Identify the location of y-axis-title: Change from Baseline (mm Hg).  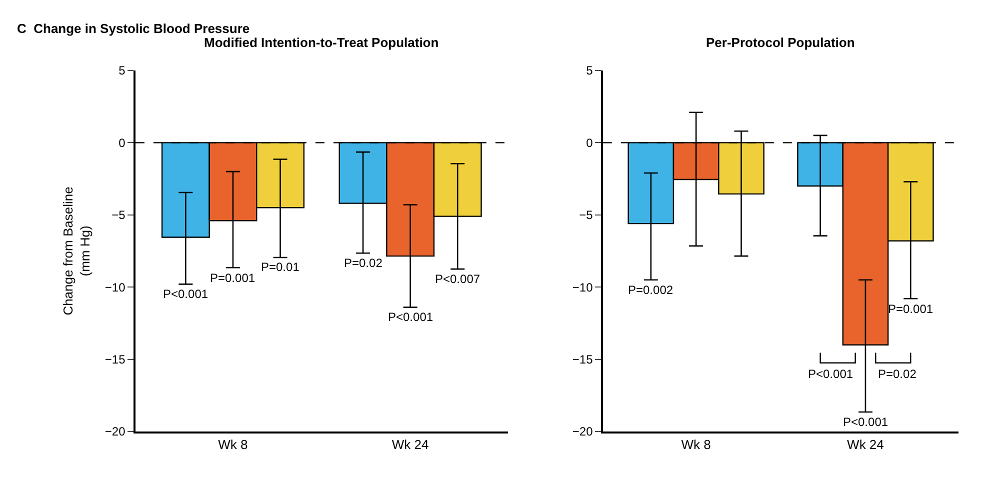
(76, 251).